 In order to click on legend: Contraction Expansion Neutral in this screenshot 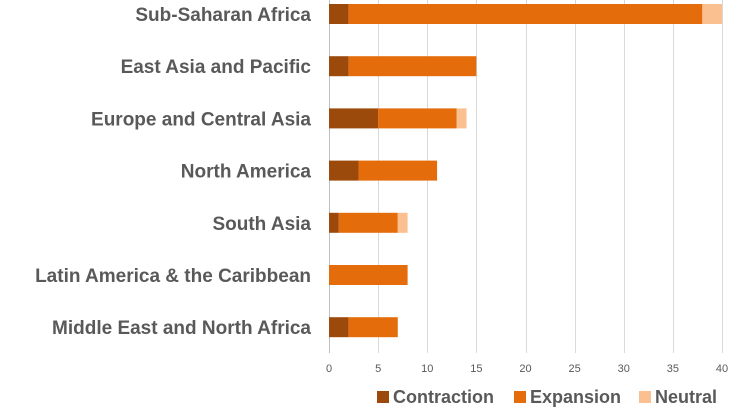, I will do `click(547, 397)`.